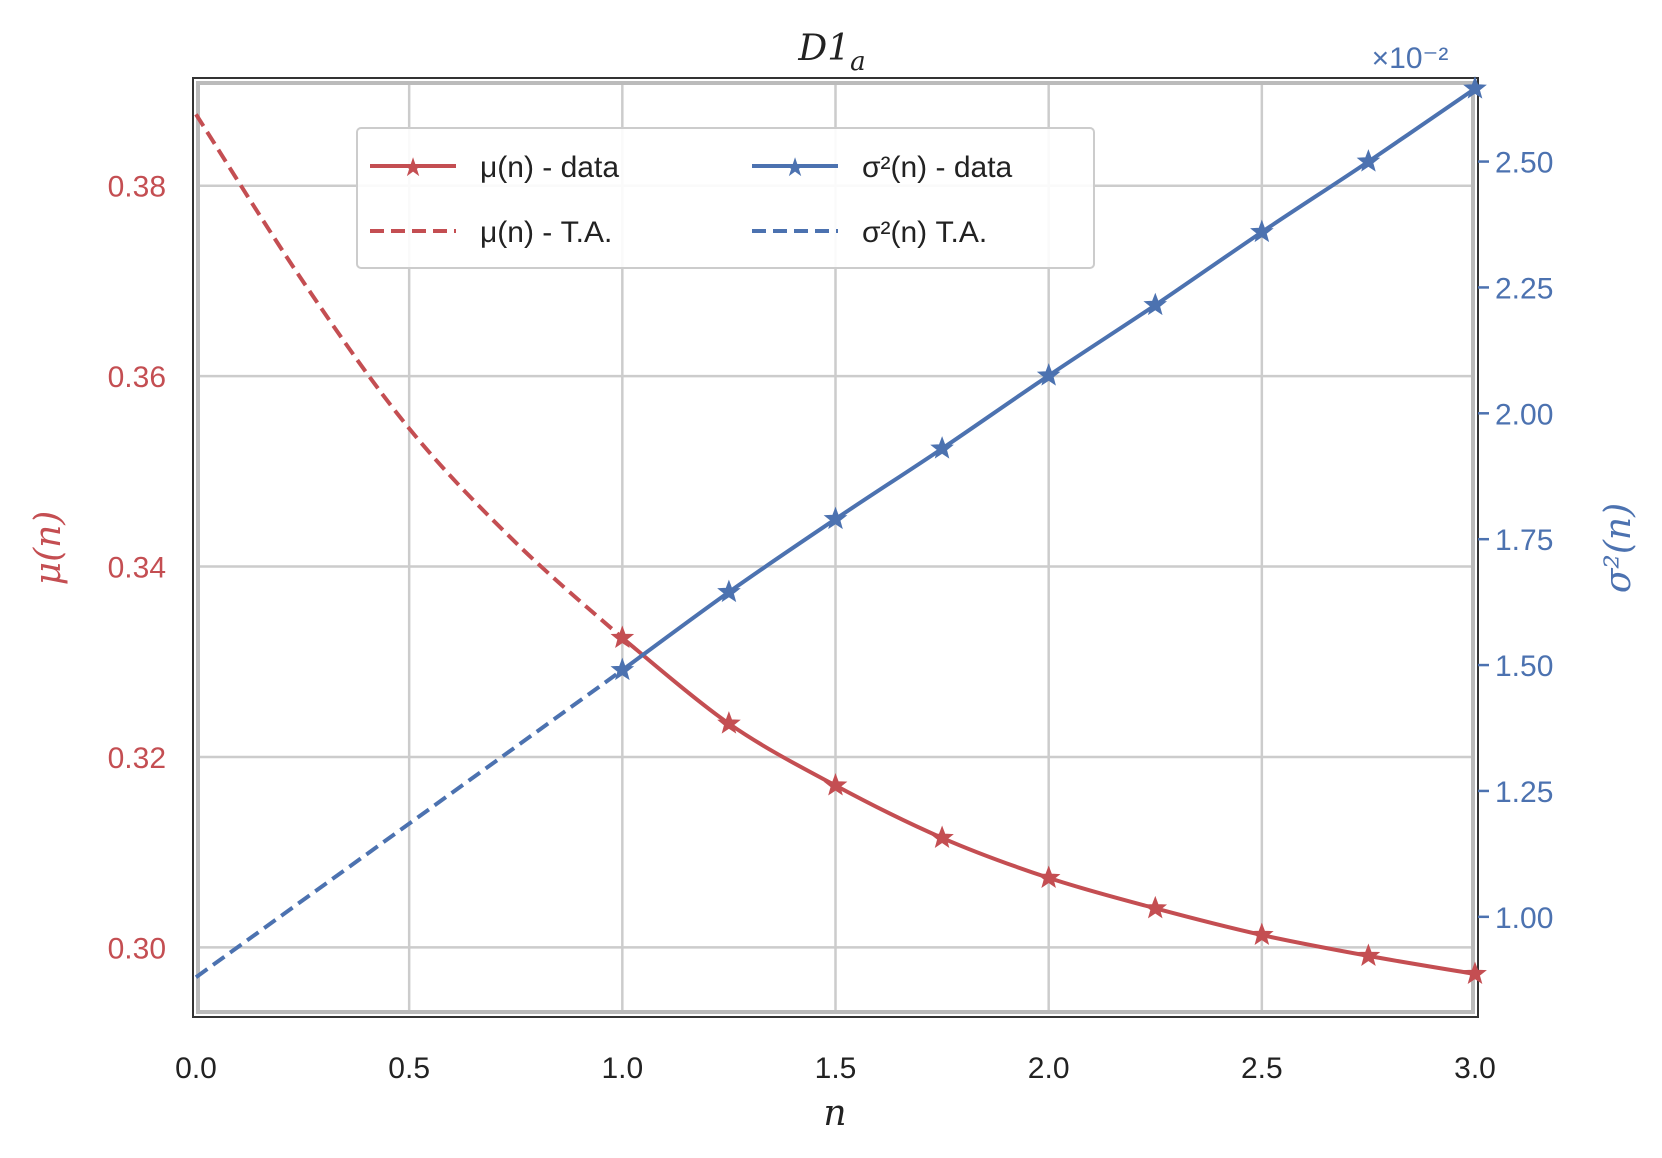 The width and height of the screenshot is (1662, 1158). Describe the element at coordinates (137, 568) in the screenshot. I see `y-left-tick-label: 0.34` at that location.